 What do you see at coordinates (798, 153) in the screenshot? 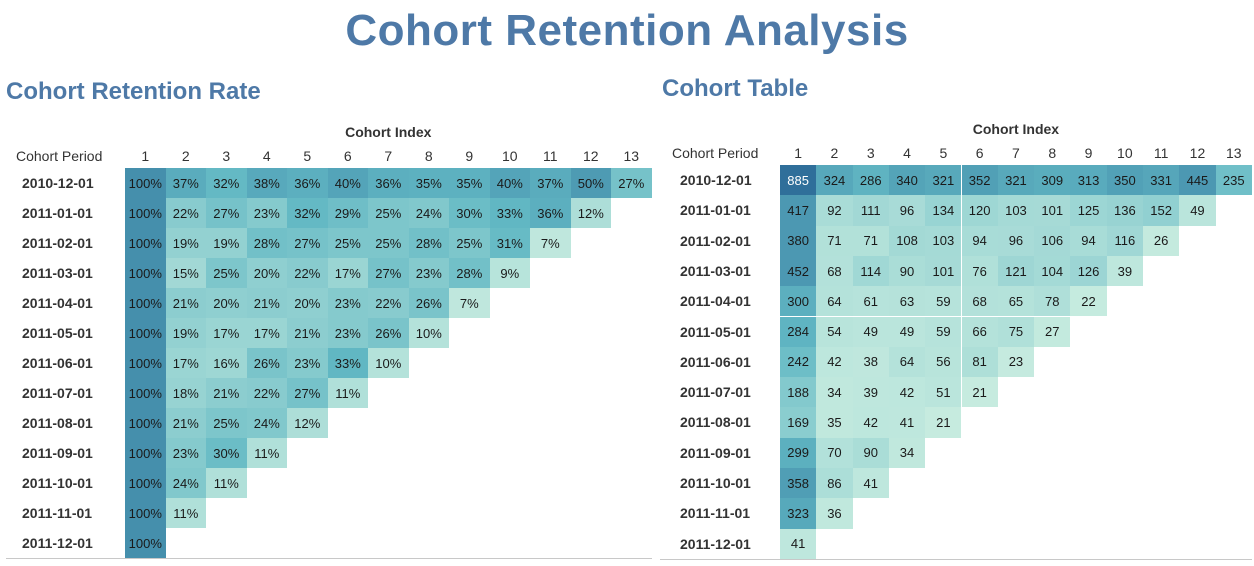
I see `column-label: 1` at bounding box center [798, 153].